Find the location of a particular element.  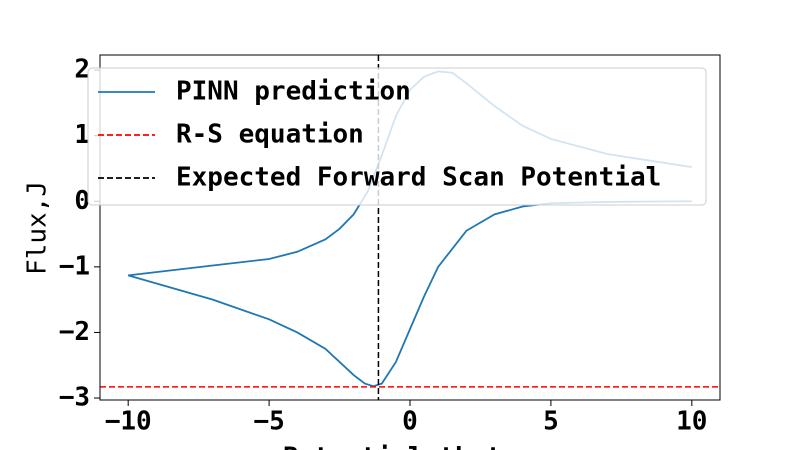

x-tick-label: 0 is located at coordinates (410, 422).